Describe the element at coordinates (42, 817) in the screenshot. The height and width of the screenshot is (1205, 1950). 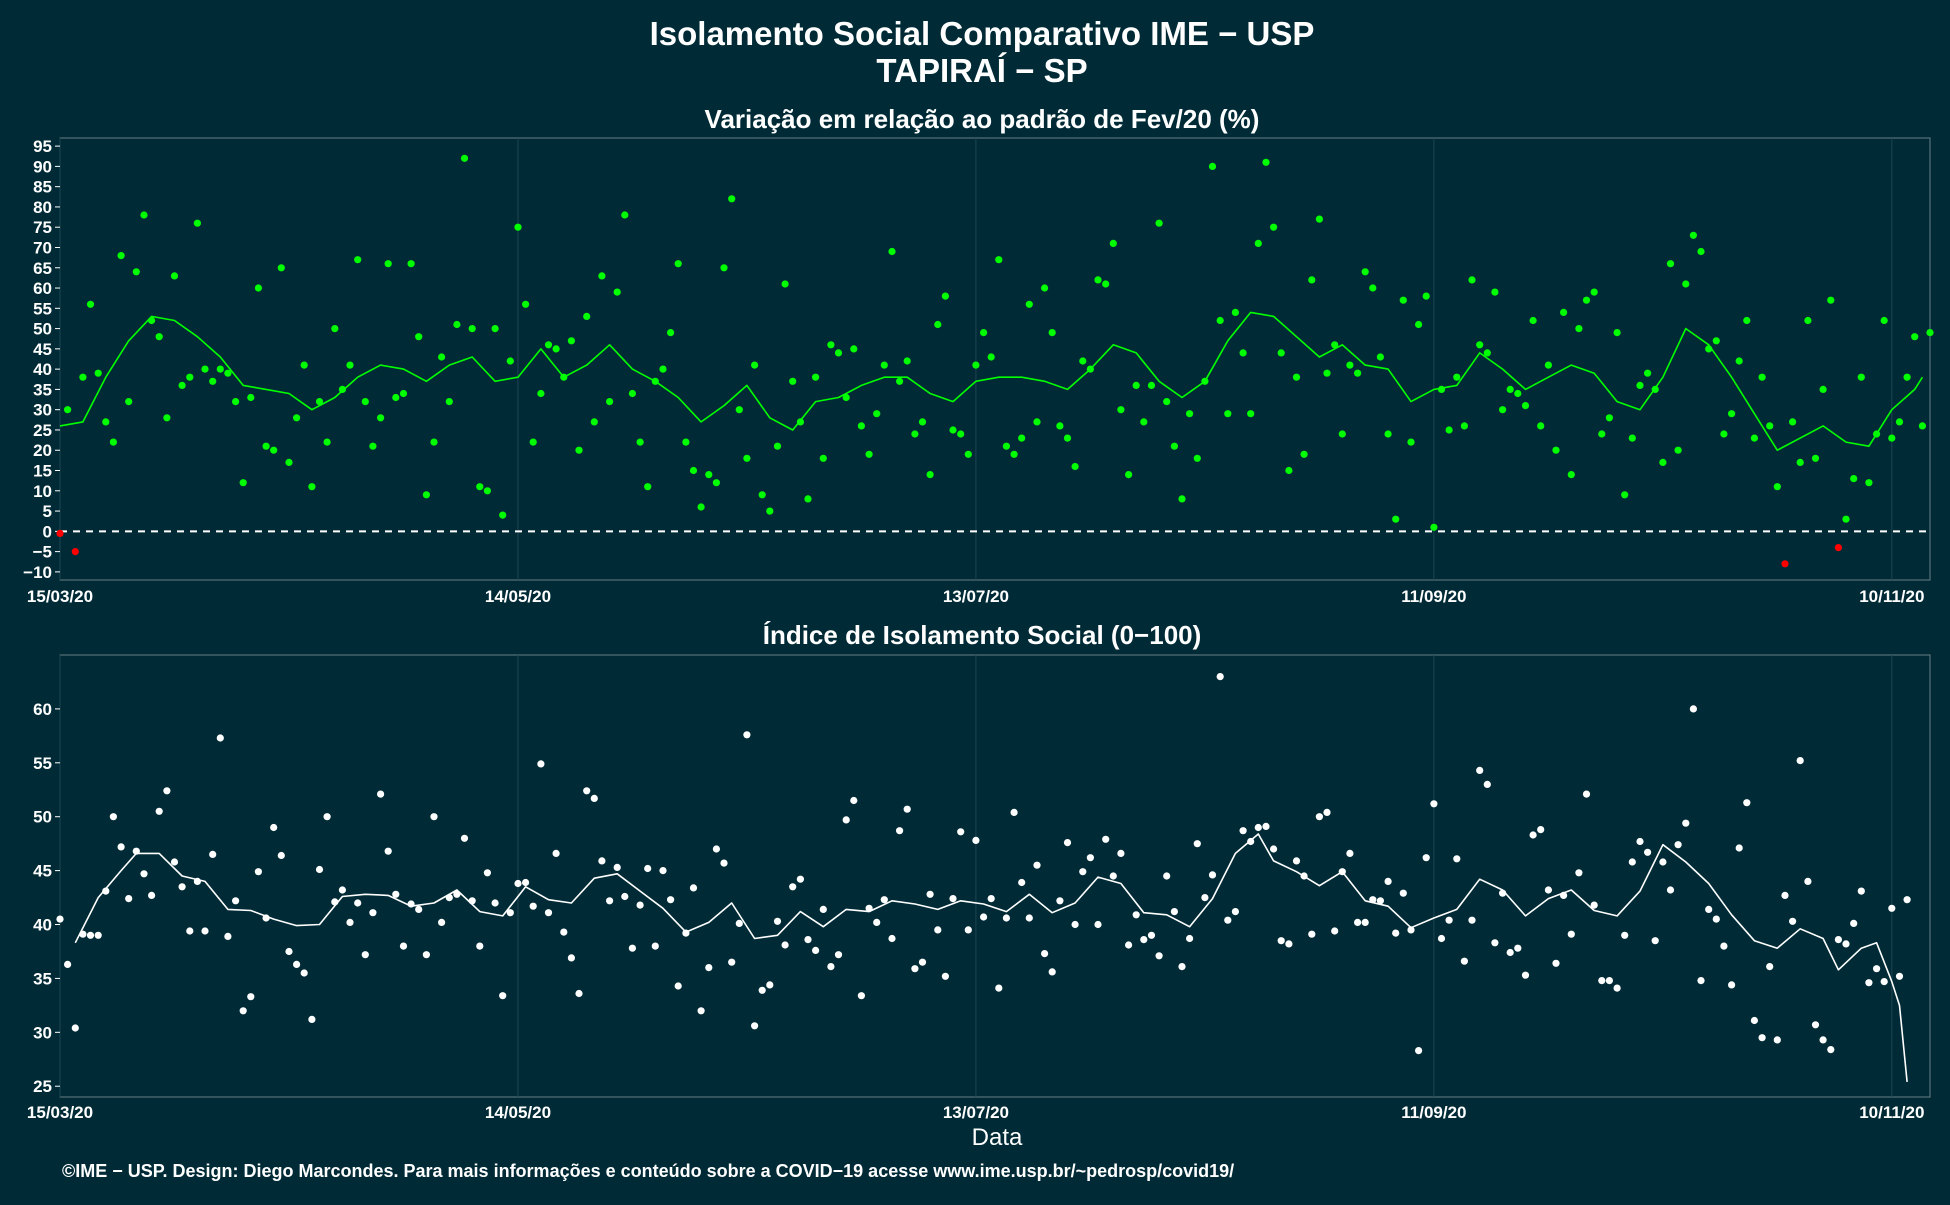
I see `bottom-y-tick-label: 50` at that location.